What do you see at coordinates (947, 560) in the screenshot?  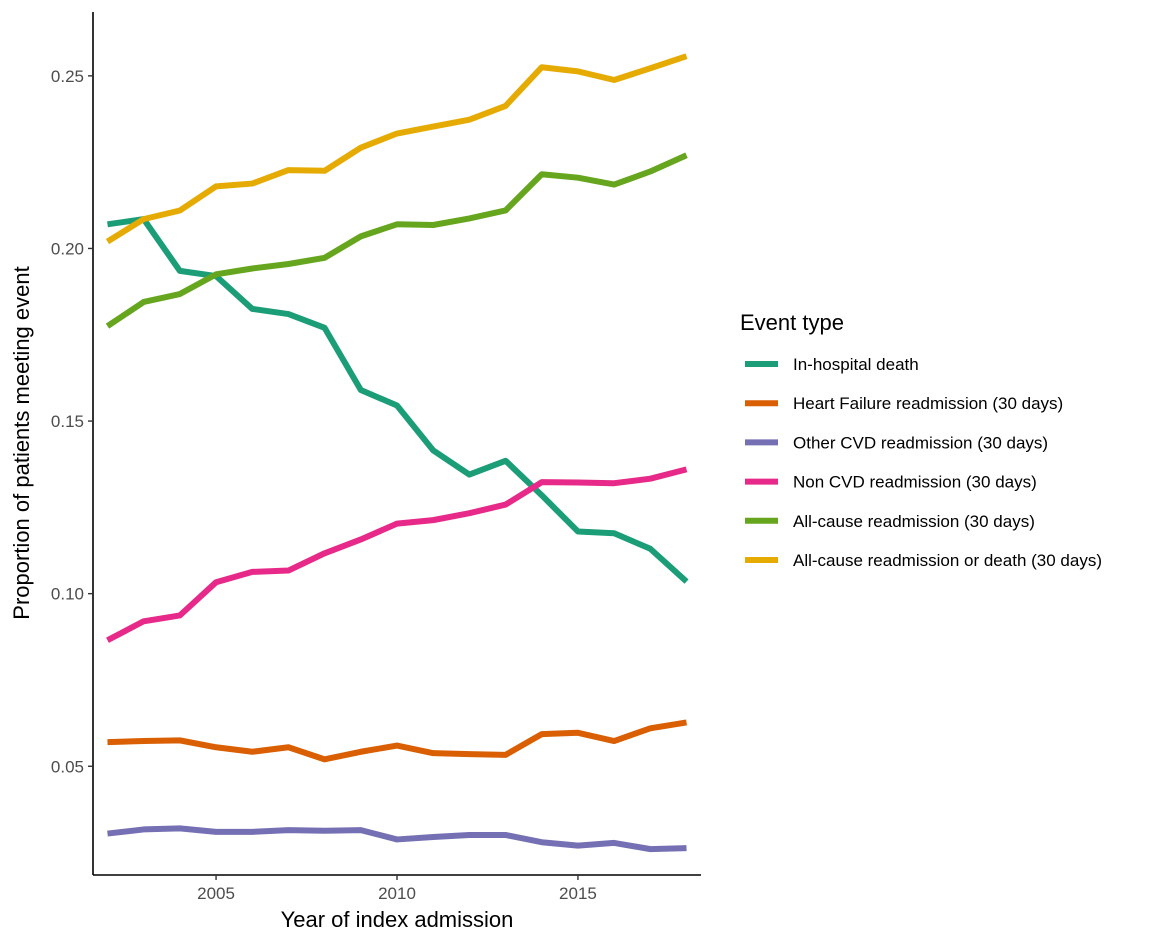 I see `legend-label: All-cause readmission or death (30 days)` at bounding box center [947, 560].